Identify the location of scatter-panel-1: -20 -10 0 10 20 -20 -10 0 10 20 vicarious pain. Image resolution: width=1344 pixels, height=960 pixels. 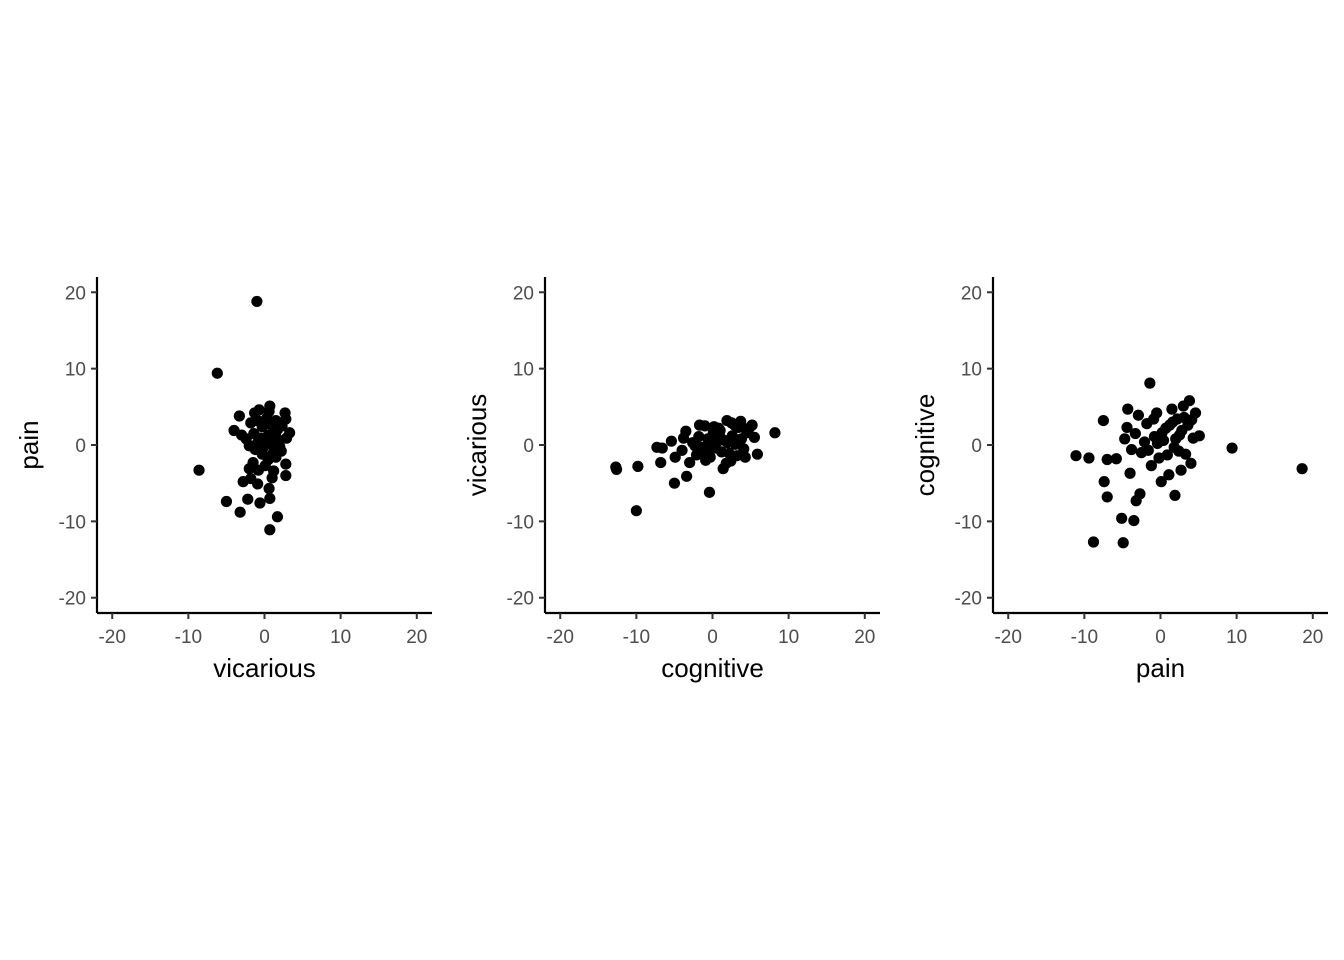
(223, 480).